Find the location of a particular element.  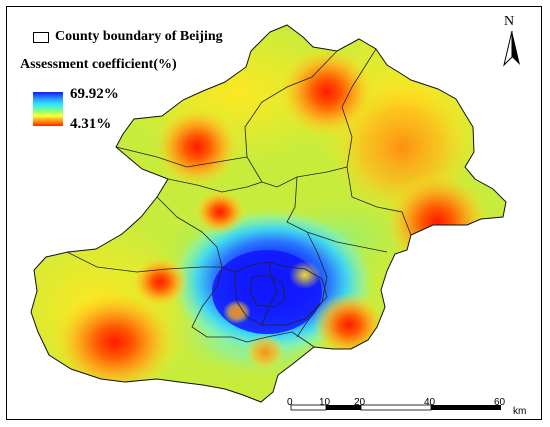

legend-color-ramp is located at coordinates (48, 109).